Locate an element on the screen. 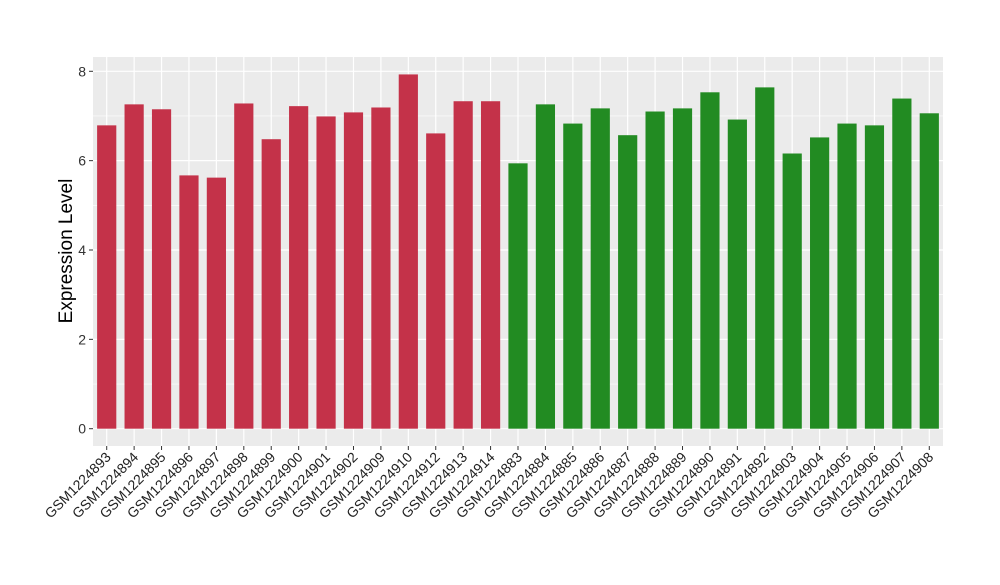 This screenshot has width=1000, height=585. bar-GSM1224888 is located at coordinates (655, 270).